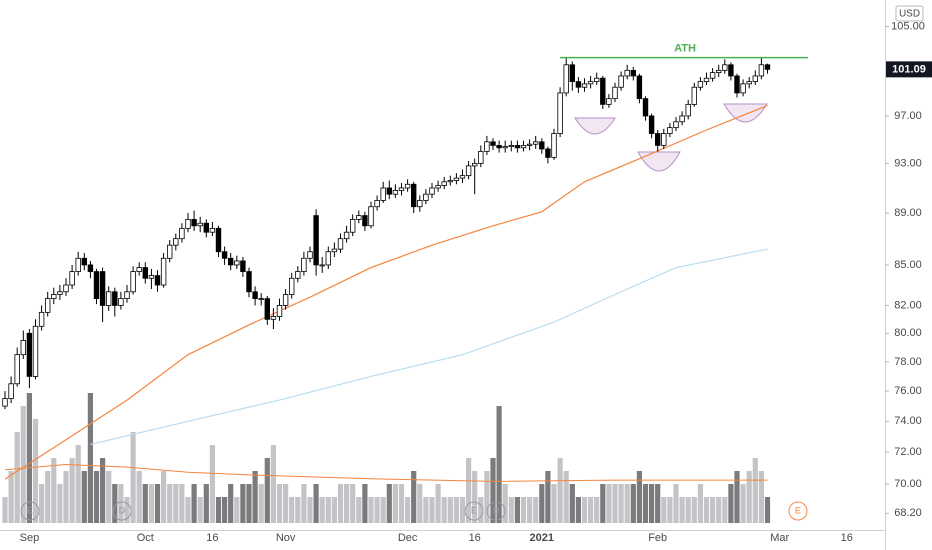 The image size is (932, 550). I want to click on y-tick-label: 78.00, so click(908, 362).